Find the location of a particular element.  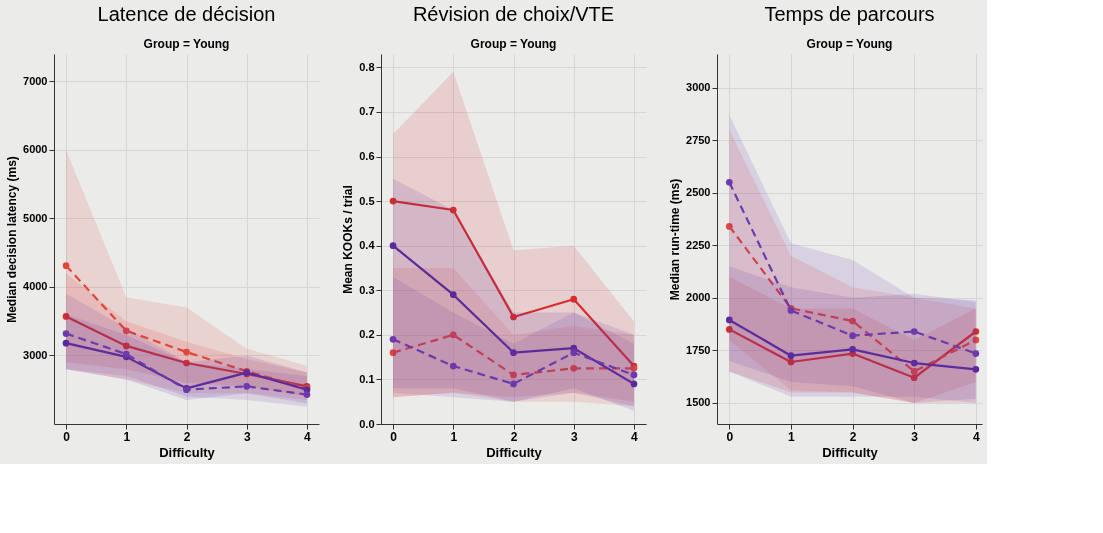

y-tick-label: 0.6 is located at coordinates (367, 156).